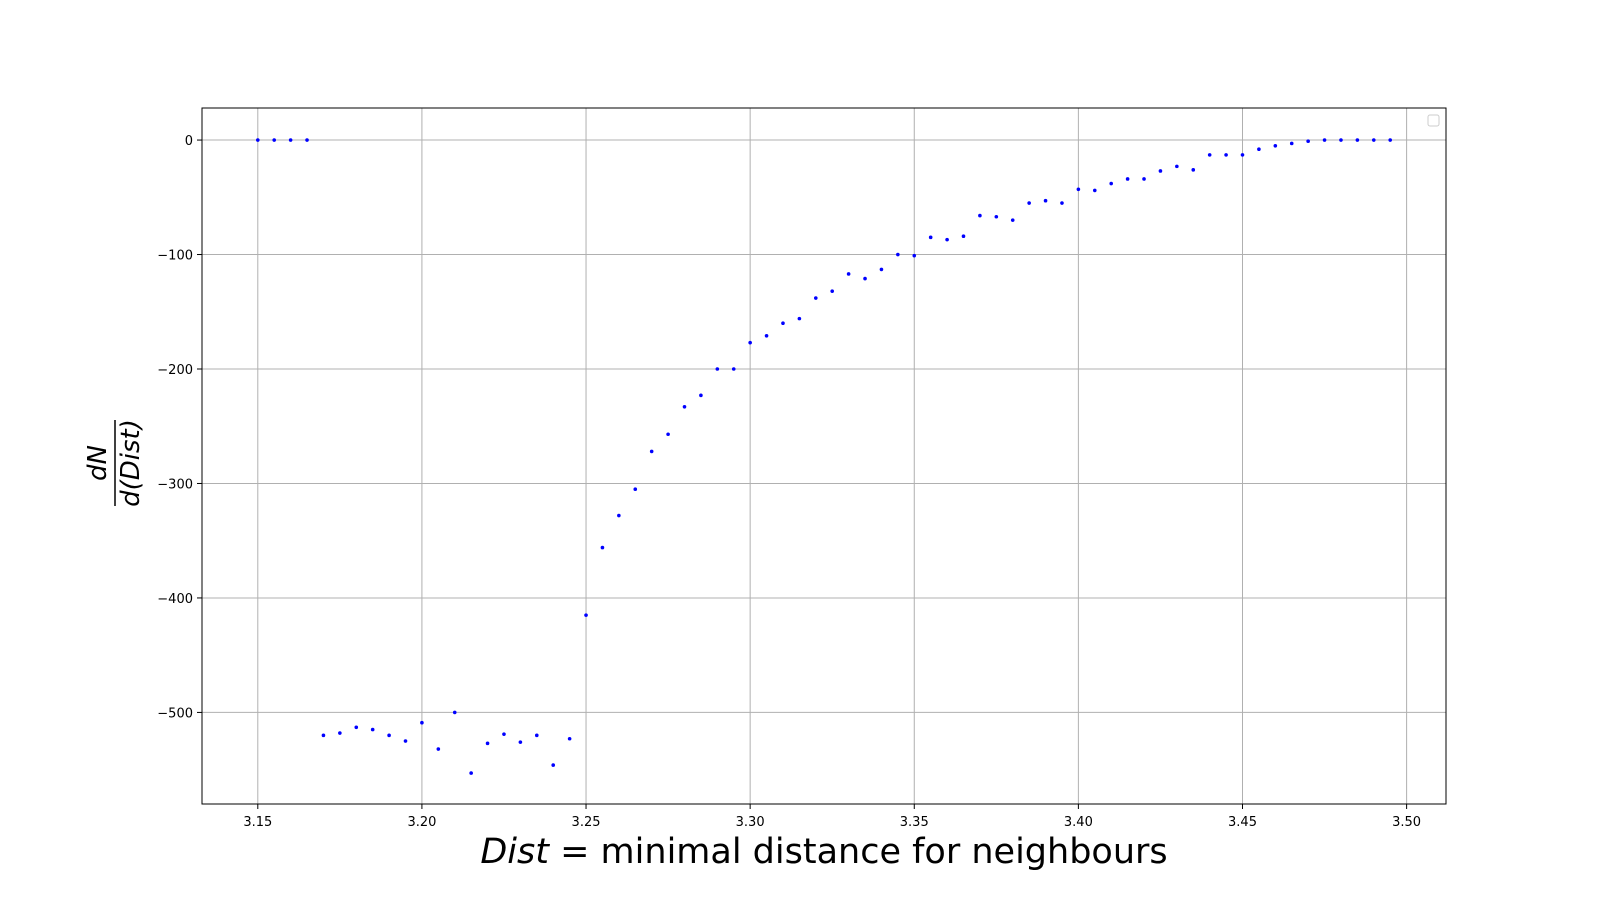 The width and height of the screenshot is (1600, 900). Describe the element at coordinates (586, 822) in the screenshot. I see `x-tick-label: 3.25` at that location.